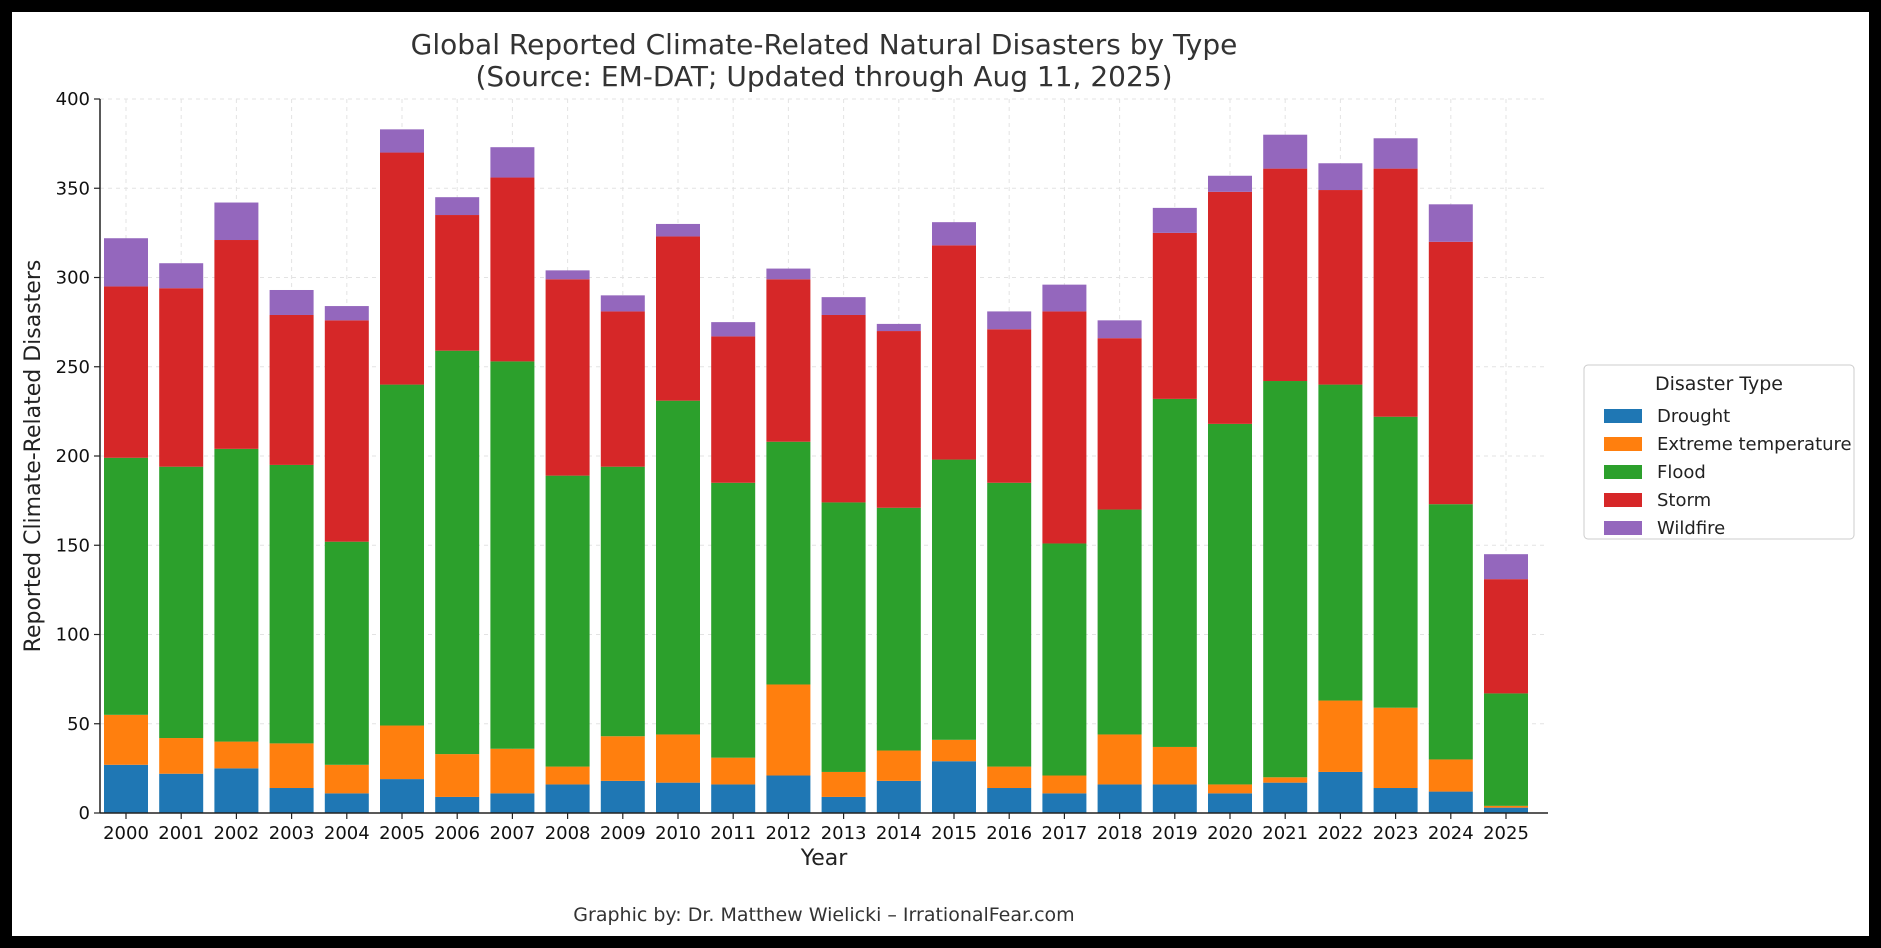 The image size is (1881, 948). Describe the element at coordinates (402, 833) in the screenshot. I see `x-tick-label: 2005` at that location.